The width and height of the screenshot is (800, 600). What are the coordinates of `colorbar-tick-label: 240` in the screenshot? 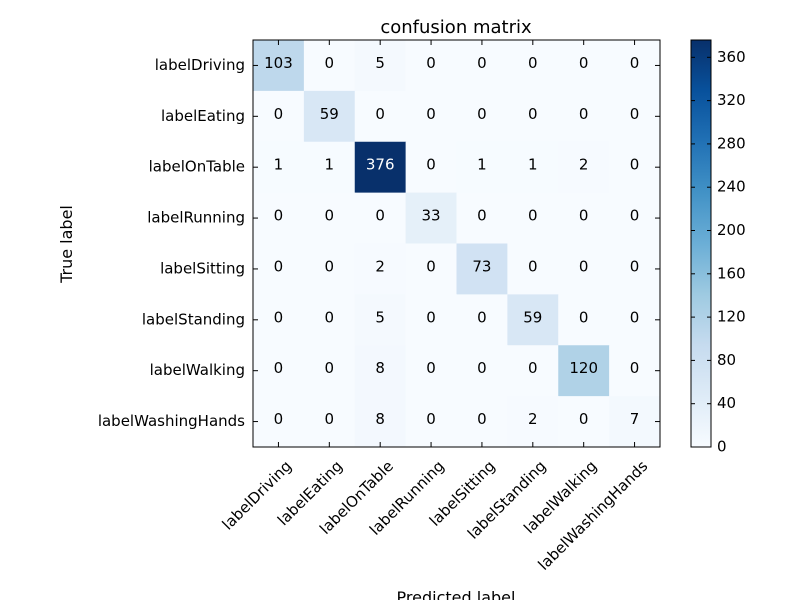 It's located at (731, 187).